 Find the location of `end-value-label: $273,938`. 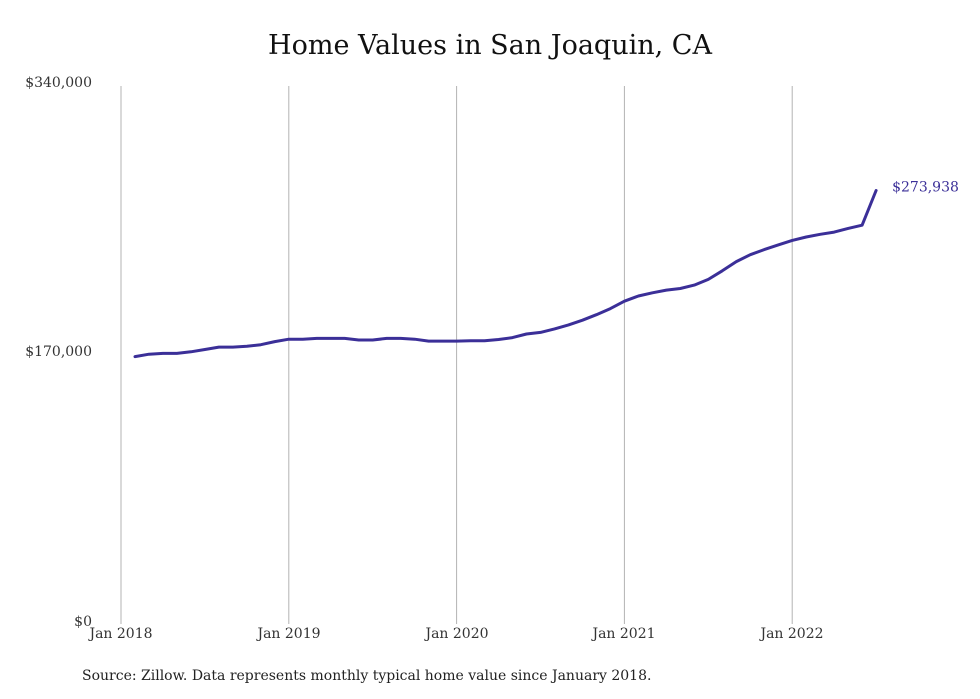

end-value-label: $273,938 is located at coordinates (925, 188).